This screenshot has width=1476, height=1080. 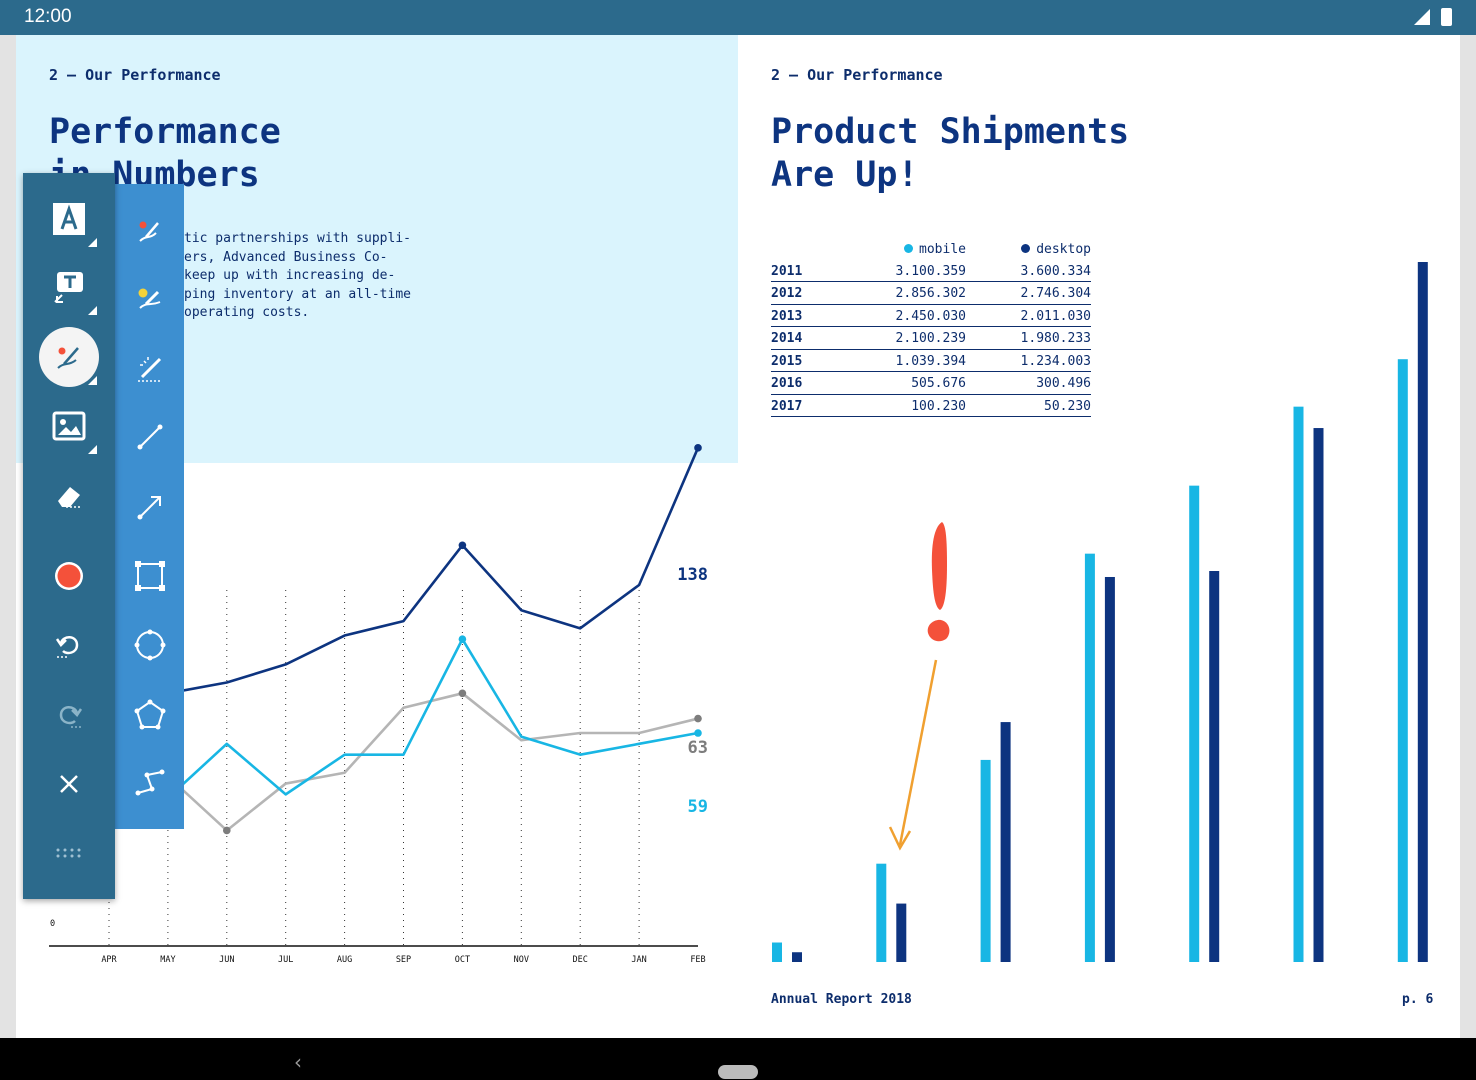 What do you see at coordinates (1422, 17) in the screenshot?
I see `signal-icon` at bounding box center [1422, 17].